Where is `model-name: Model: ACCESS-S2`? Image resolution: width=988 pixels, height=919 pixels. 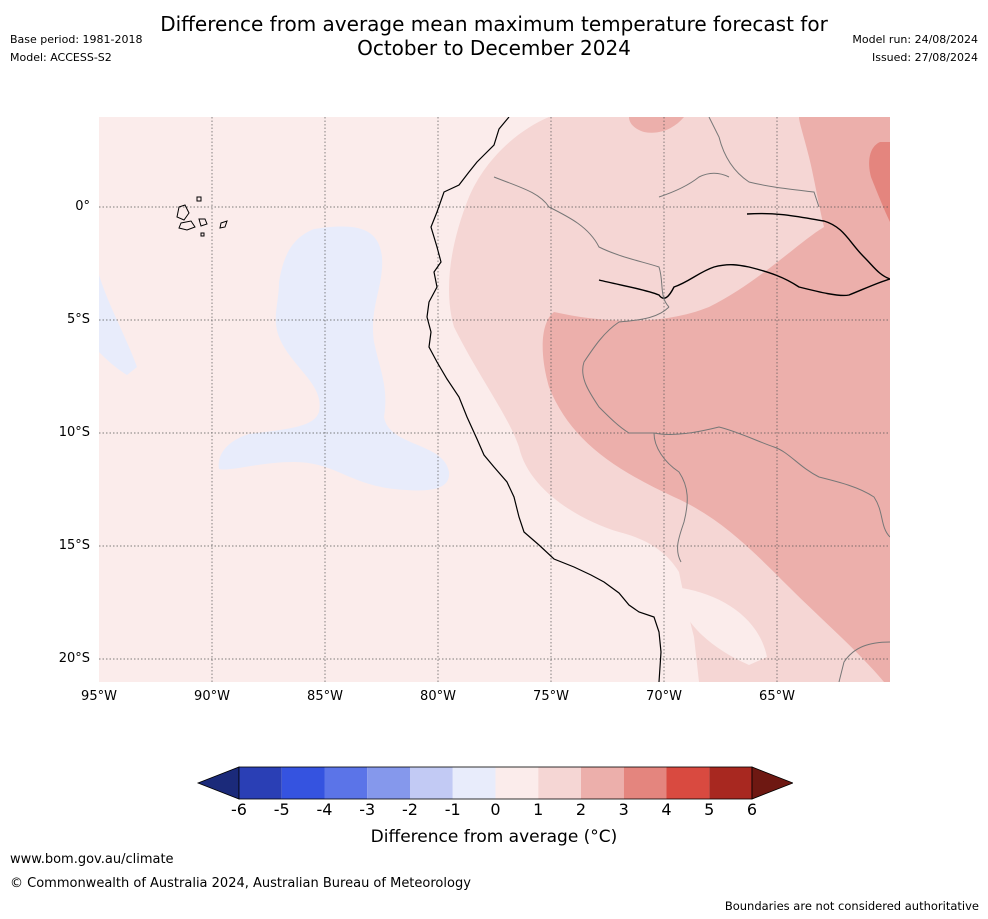 model-name: Model: ACCESS-S2 is located at coordinates (61, 57).